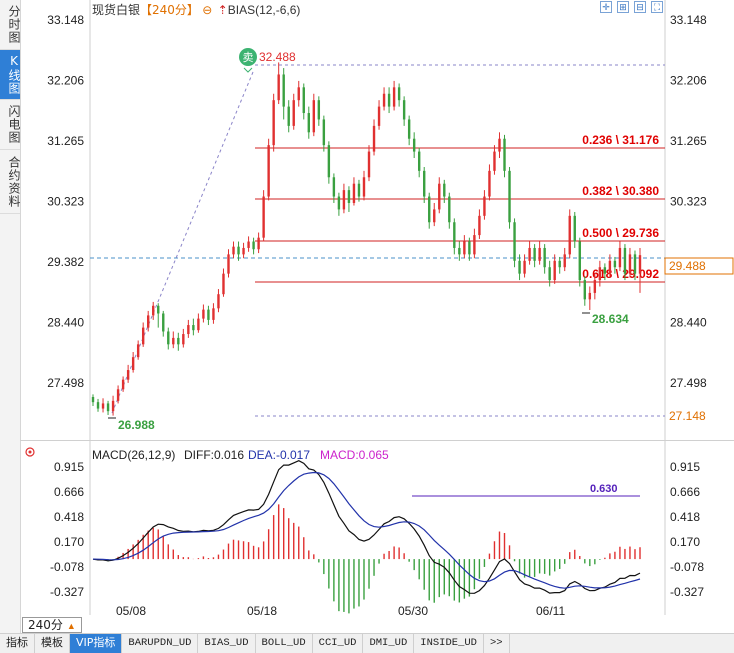 This screenshot has height=653, width=734. Describe the element at coordinates (657, 7) in the screenshot. I see `fullscreen-icon: ⛶` at that location.